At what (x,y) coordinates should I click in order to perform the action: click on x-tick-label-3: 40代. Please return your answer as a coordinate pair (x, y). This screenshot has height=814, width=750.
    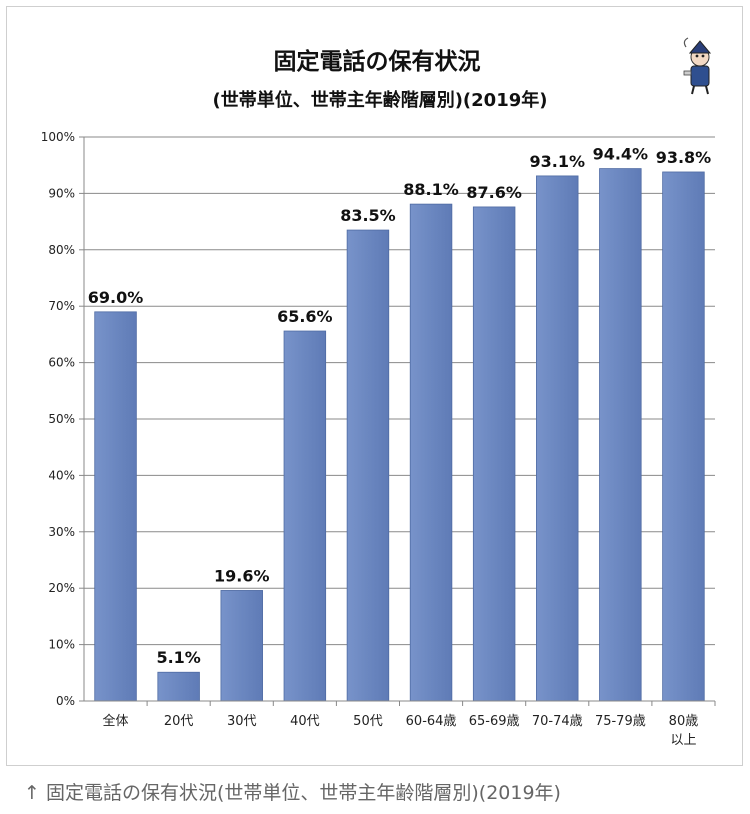
    Looking at the image, I should click on (305, 721).